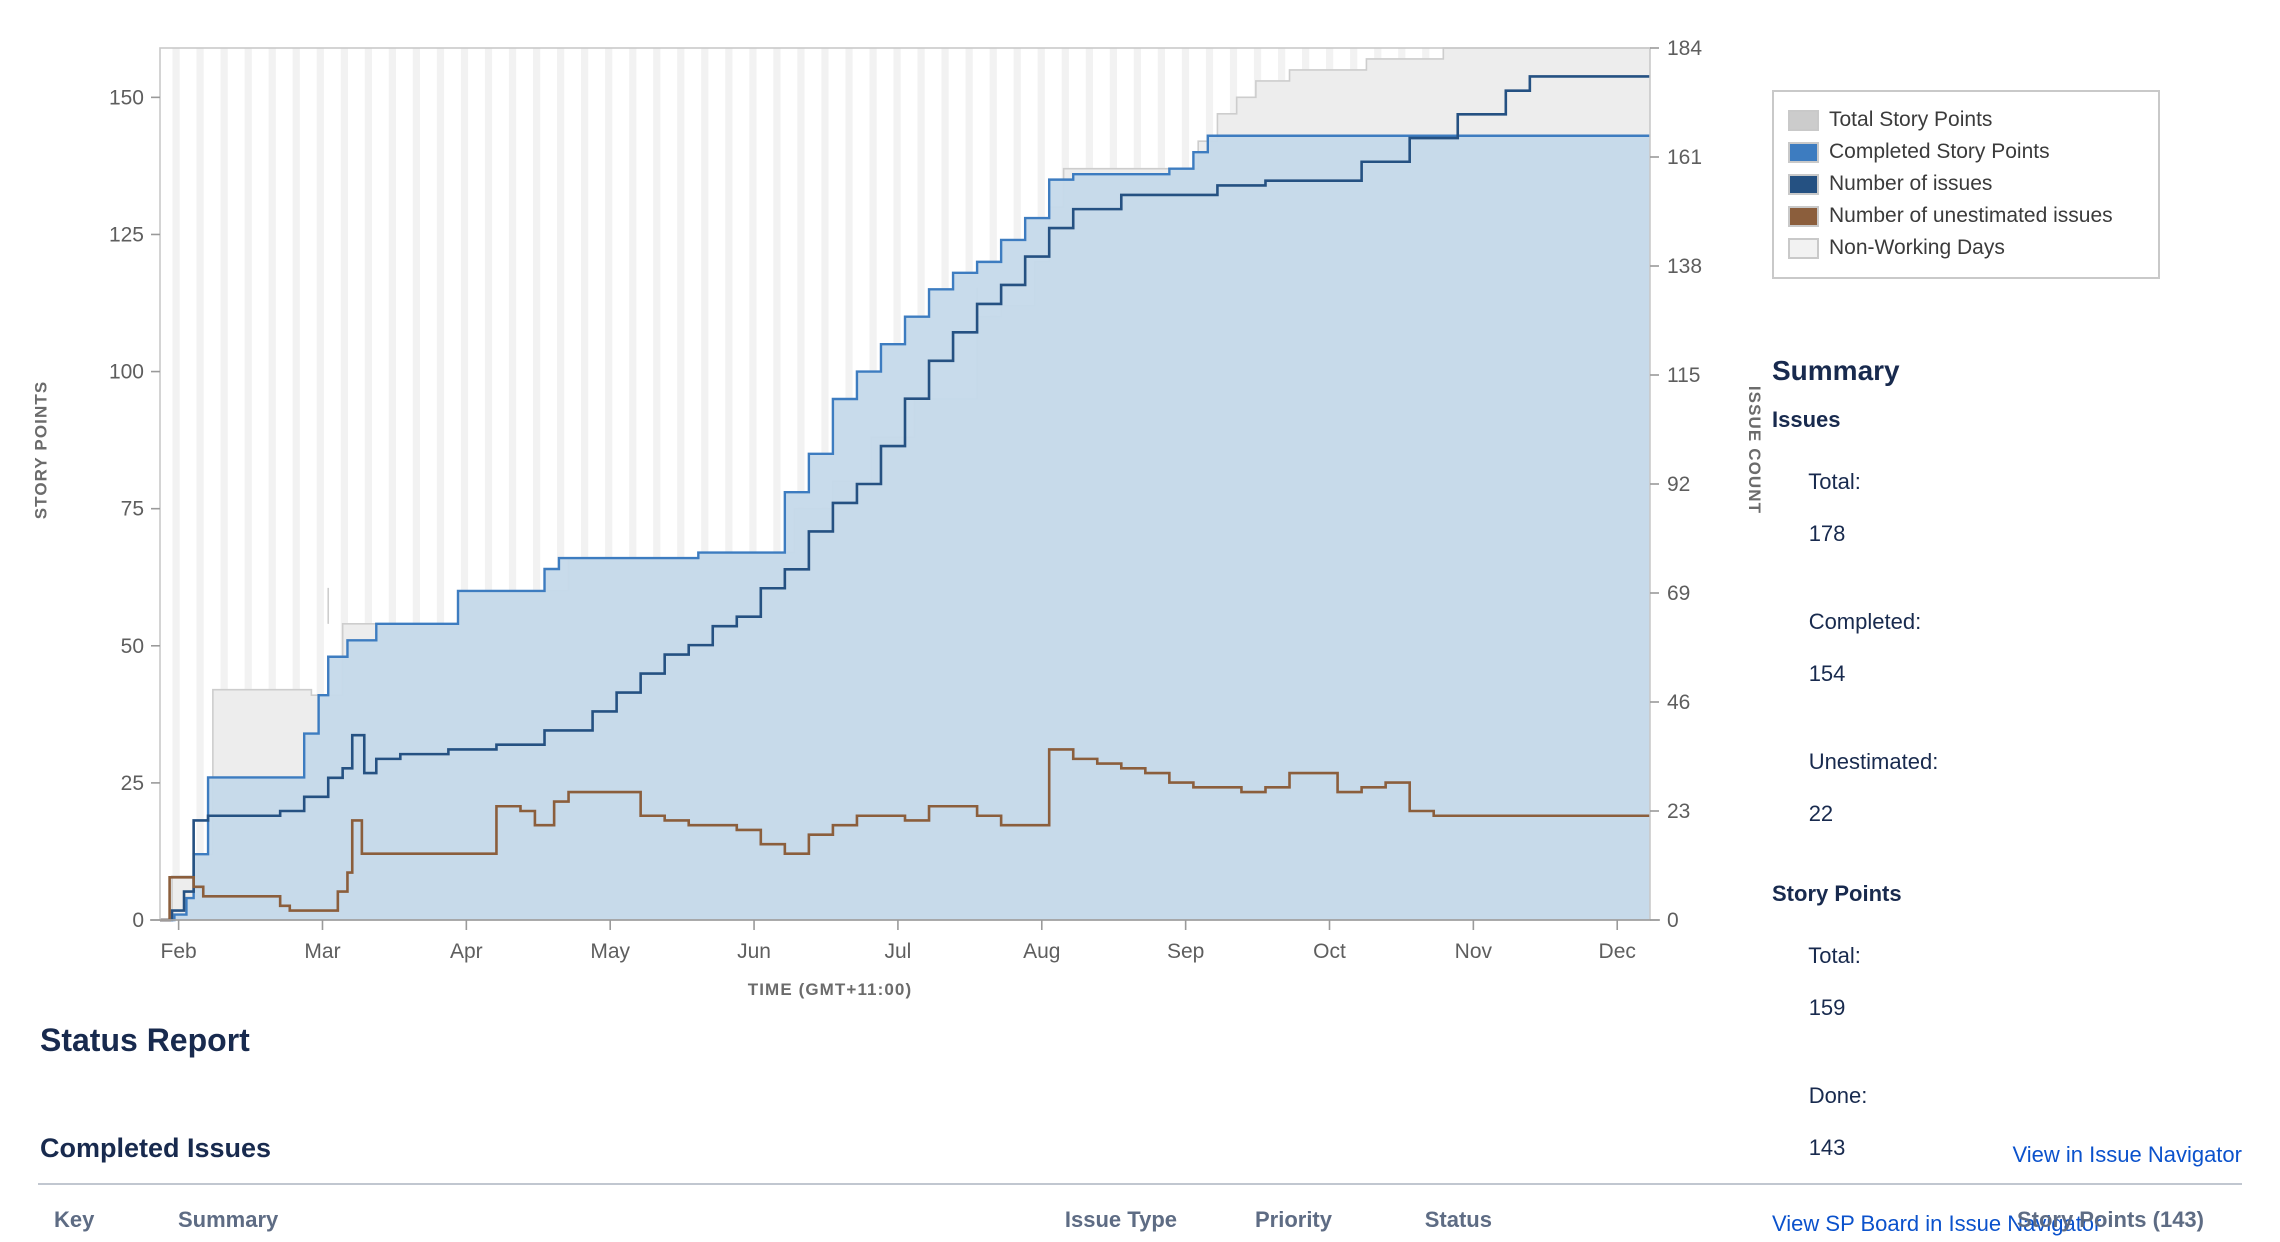 The height and width of the screenshot is (1242, 2280). What do you see at coordinates (1140, 1040) in the screenshot?
I see `status-report-section: Status Report` at bounding box center [1140, 1040].